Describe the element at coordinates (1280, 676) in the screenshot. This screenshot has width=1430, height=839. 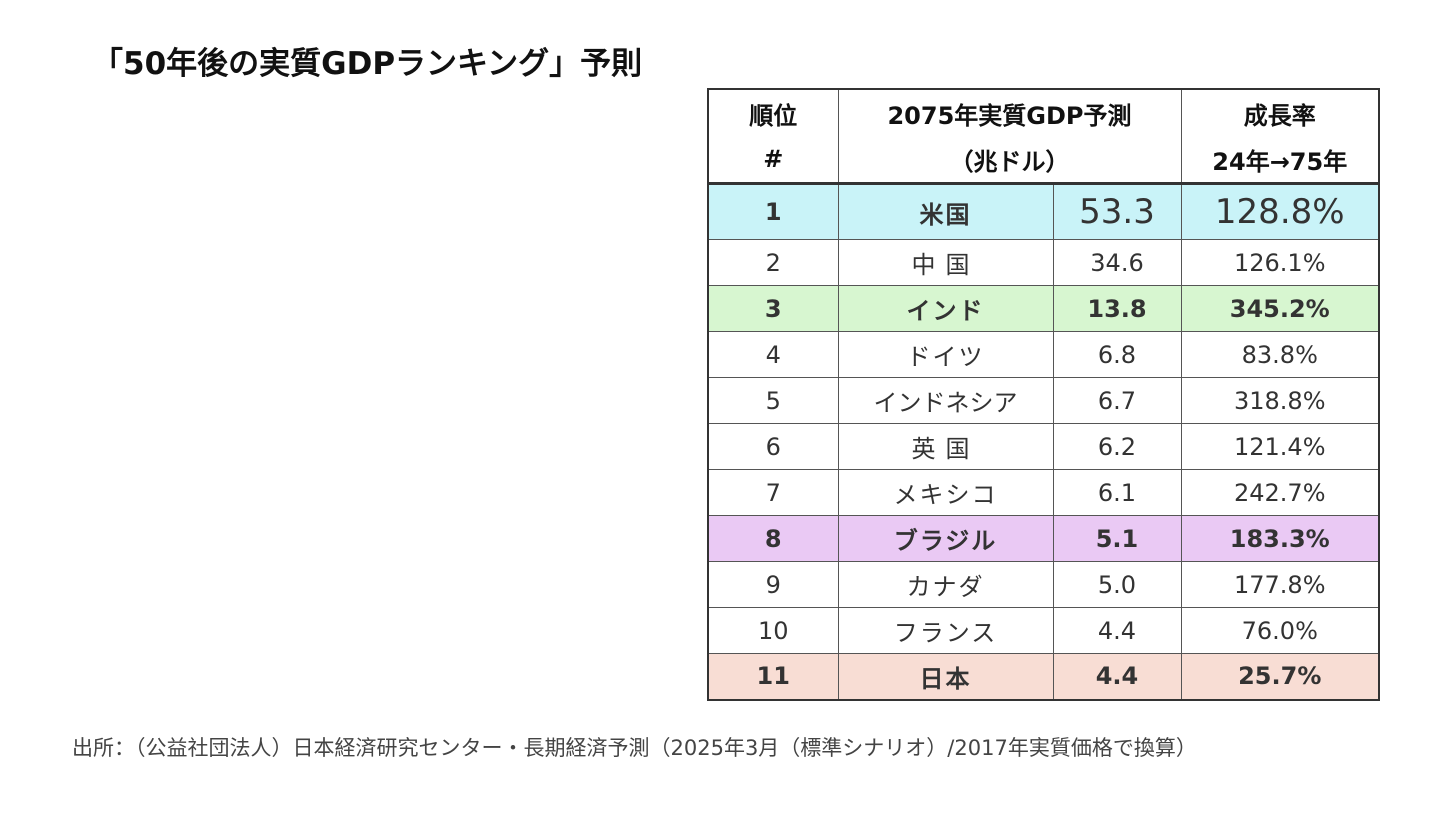
I see `growth-cell: 25.7%` at that location.